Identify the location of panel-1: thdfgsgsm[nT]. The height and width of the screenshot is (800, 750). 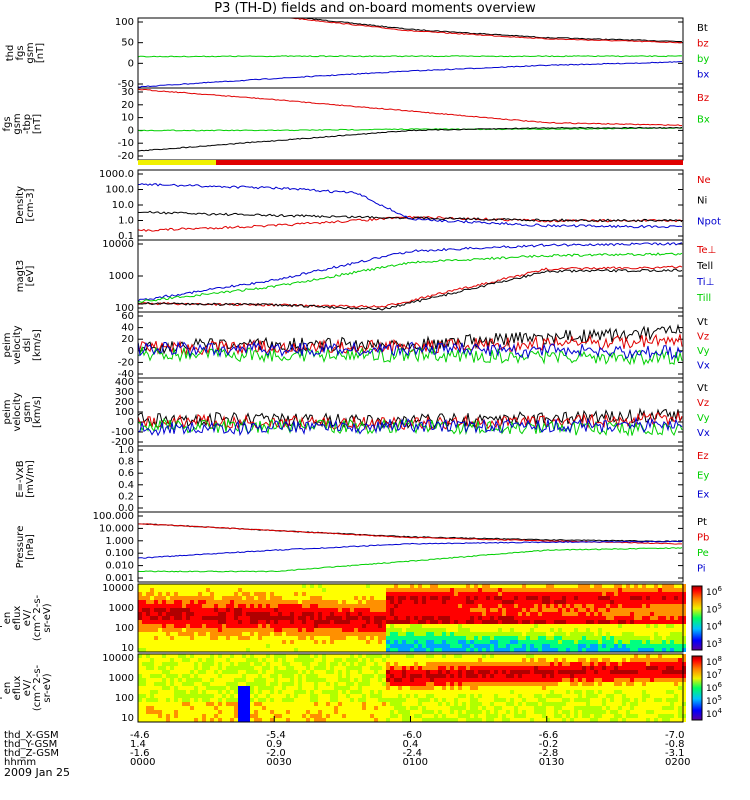
(344, 53).